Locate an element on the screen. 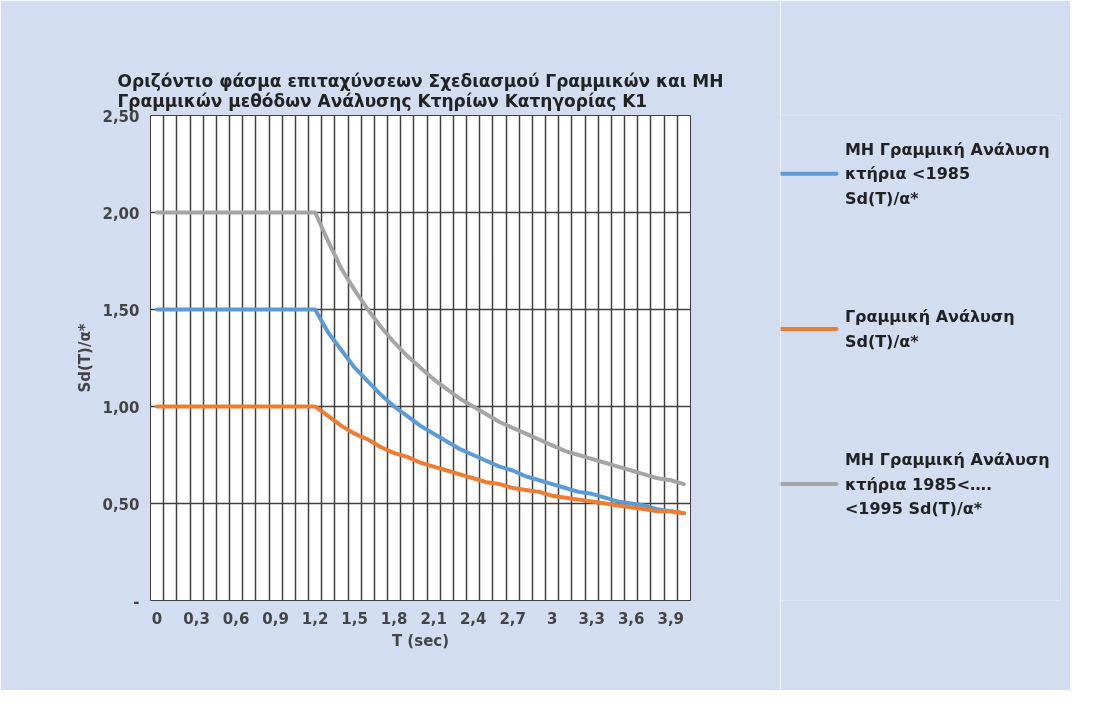 The image size is (1111, 722). x-tick-label: 1,5 is located at coordinates (354, 618).